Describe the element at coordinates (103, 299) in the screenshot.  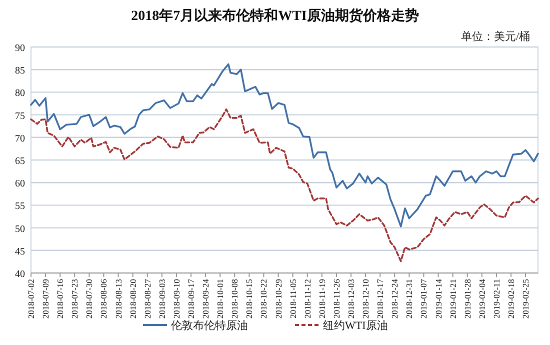
I see `x-tick-label: 2018-08-06` at that location.